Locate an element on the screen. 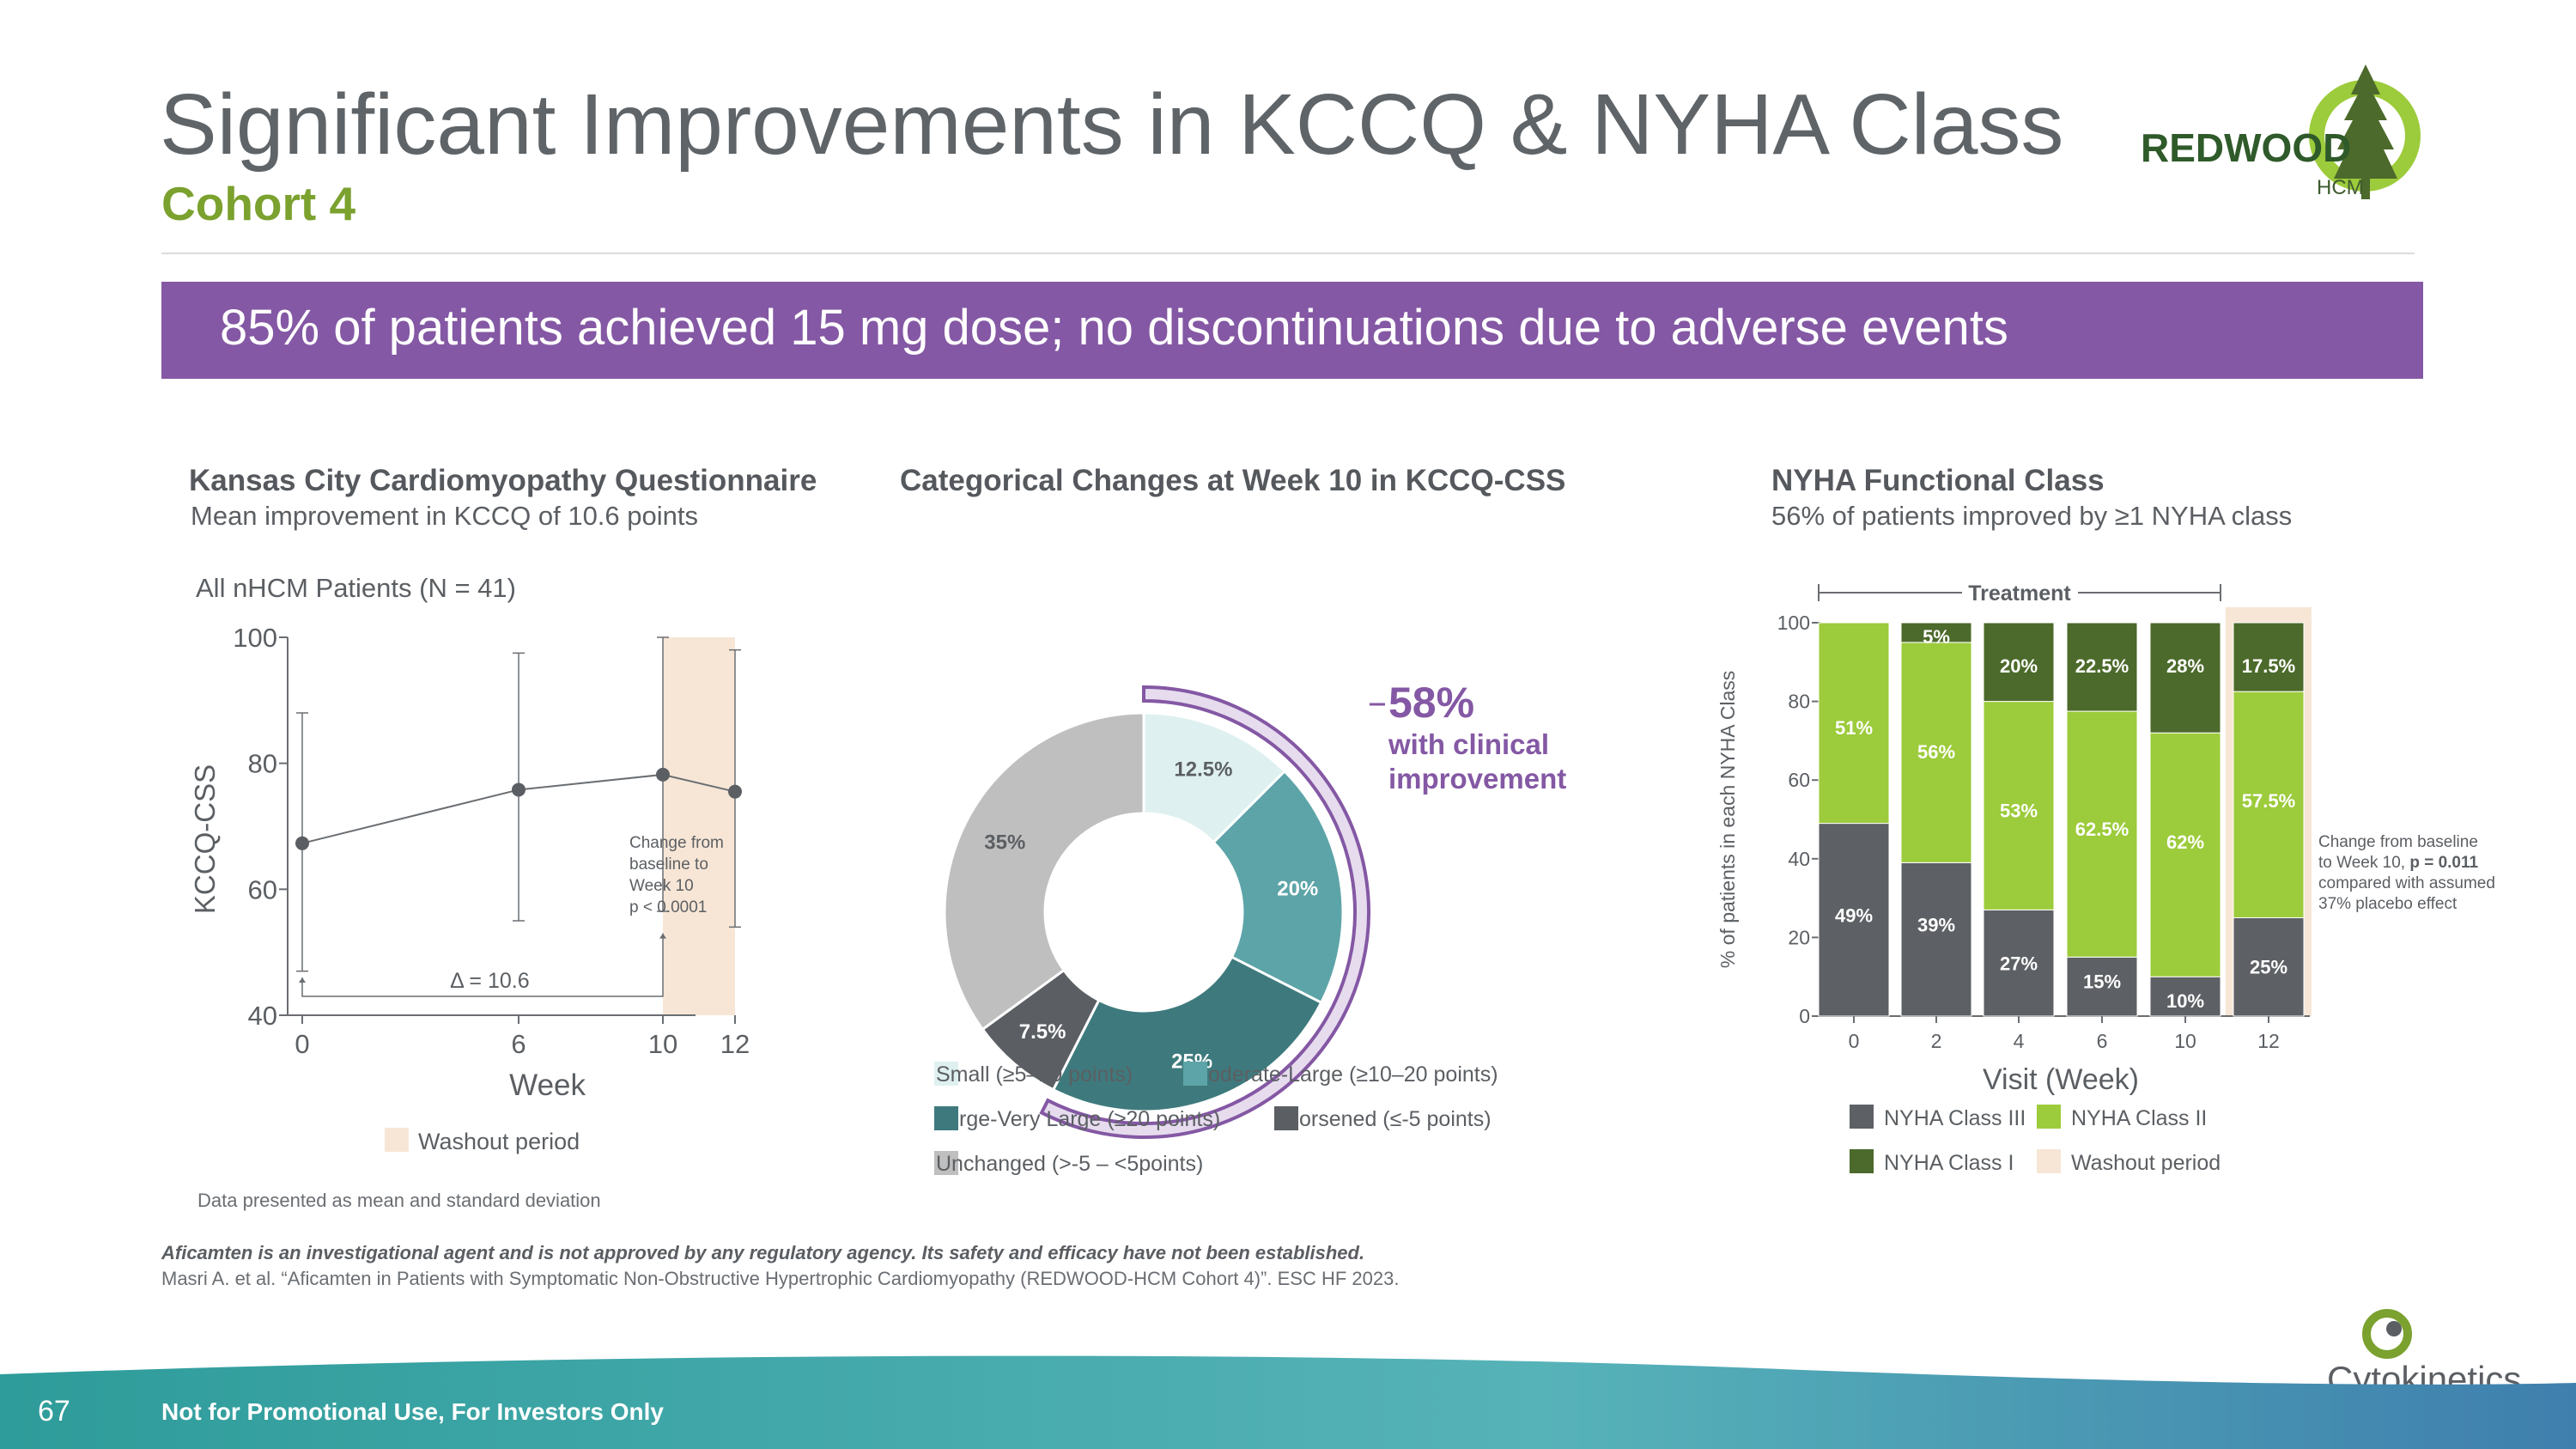 This screenshot has height=1449, width=2576. cytokinetics-ring-icon is located at coordinates (2387, 1334).